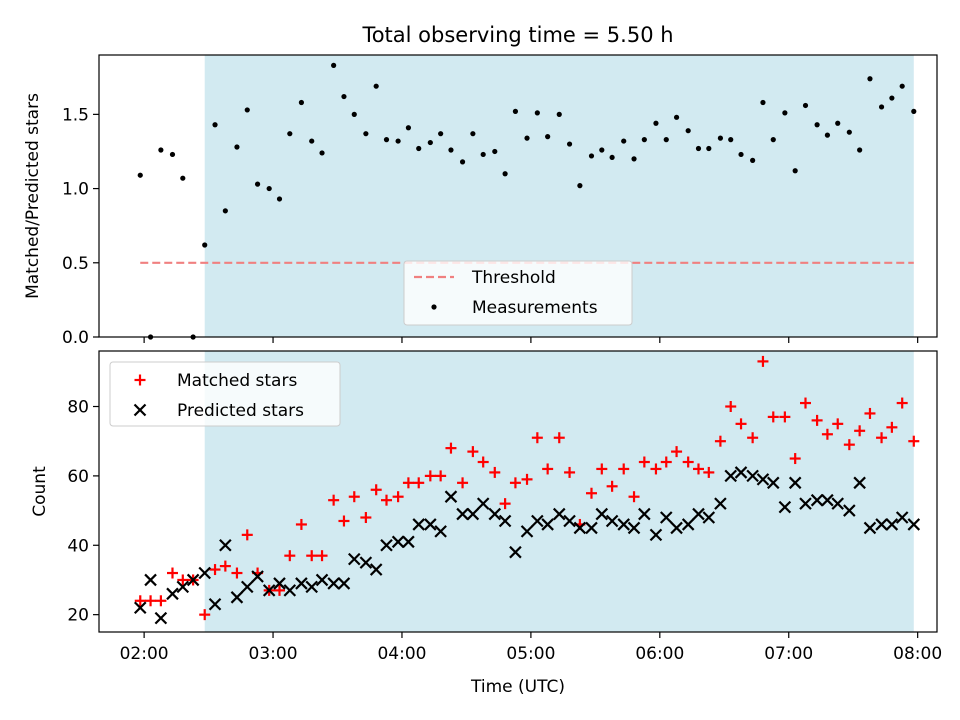 Image resolution: width=960 pixels, height=720 pixels. What do you see at coordinates (140, 380) in the screenshot?
I see `legend-plus-mark` at bounding box center [140, 380].